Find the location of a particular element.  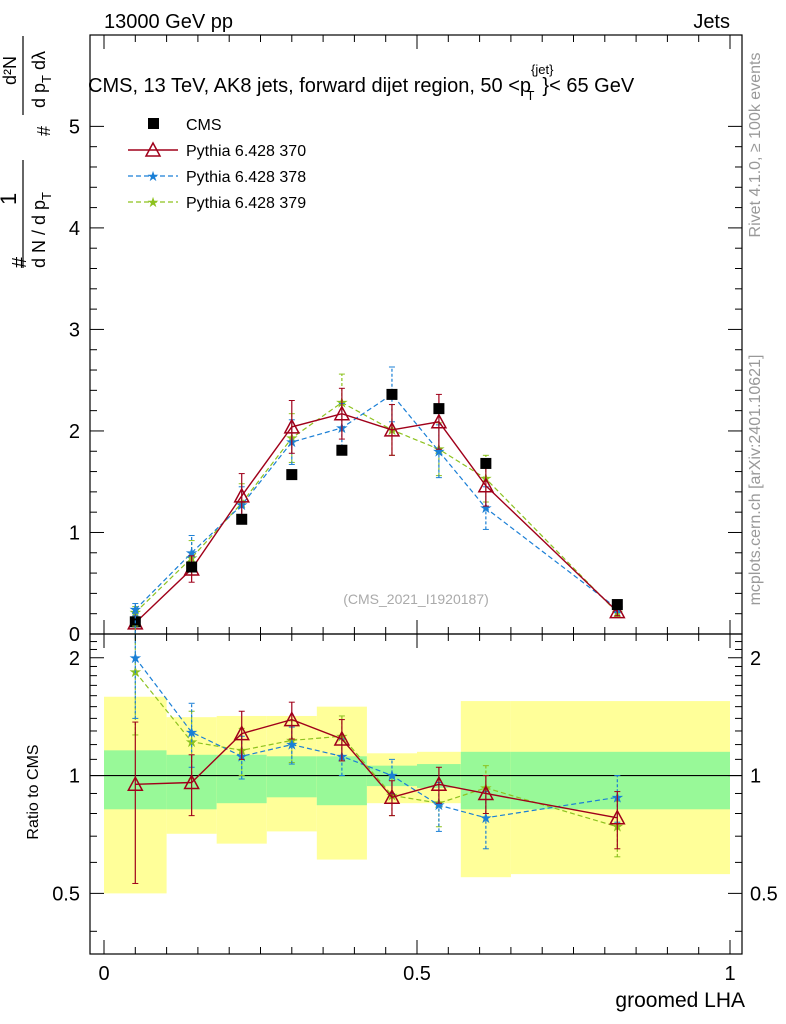

legend-label-378: Pythia 6.428 378 is located at coordinates (246, 177).